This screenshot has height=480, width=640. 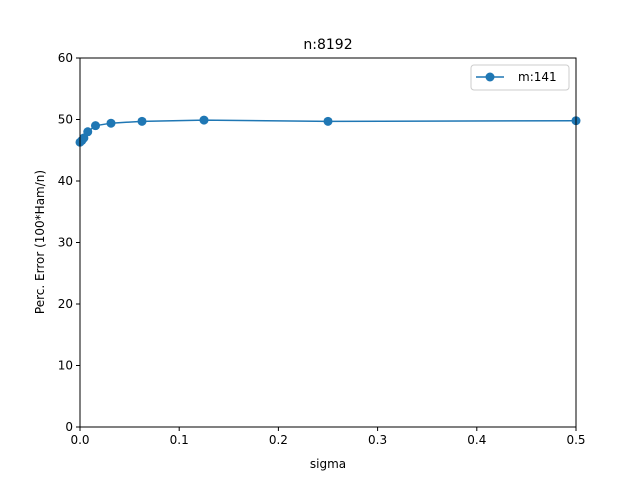 I want to click on x-tick-label: 0.4, so click(x=476, y=440).